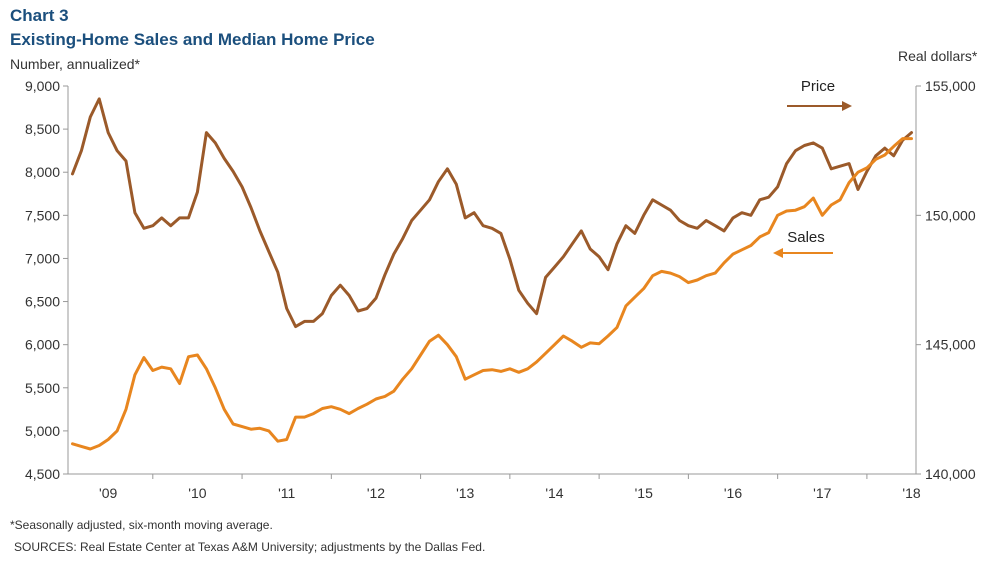 Image resolution: width=997 pixels, height=566 pixels. I want to click on right-tick-label: 150,000, so click(950, 215).